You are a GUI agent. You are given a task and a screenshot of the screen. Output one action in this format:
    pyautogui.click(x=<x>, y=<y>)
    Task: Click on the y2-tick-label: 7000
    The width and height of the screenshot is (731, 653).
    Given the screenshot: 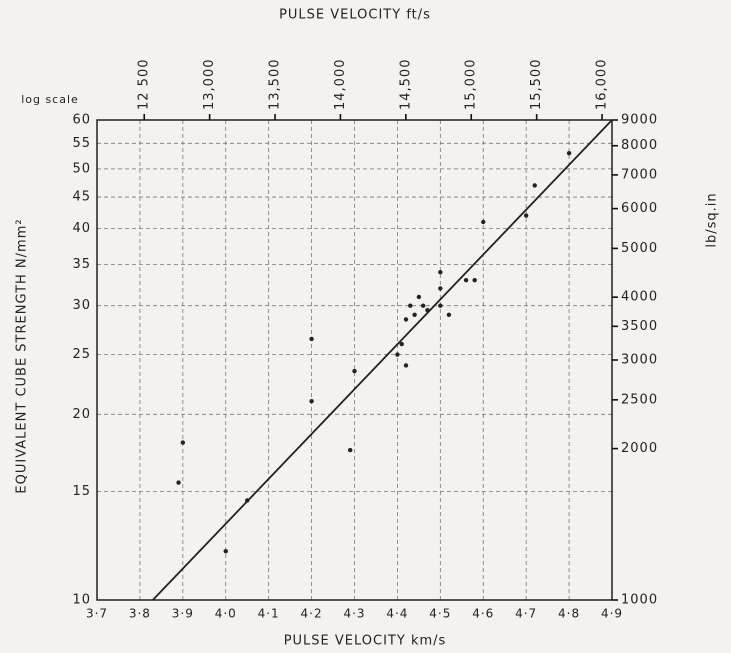 What is the action you would take?
    pyautogui.click(x=639, y=174)
    